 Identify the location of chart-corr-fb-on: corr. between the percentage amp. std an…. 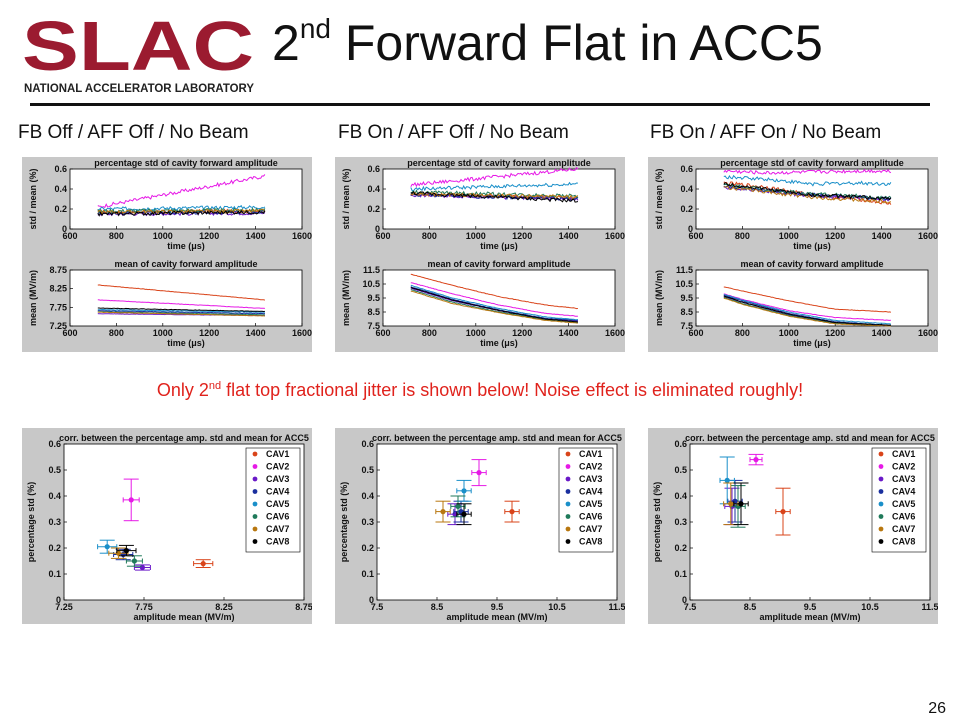
(480, 526).